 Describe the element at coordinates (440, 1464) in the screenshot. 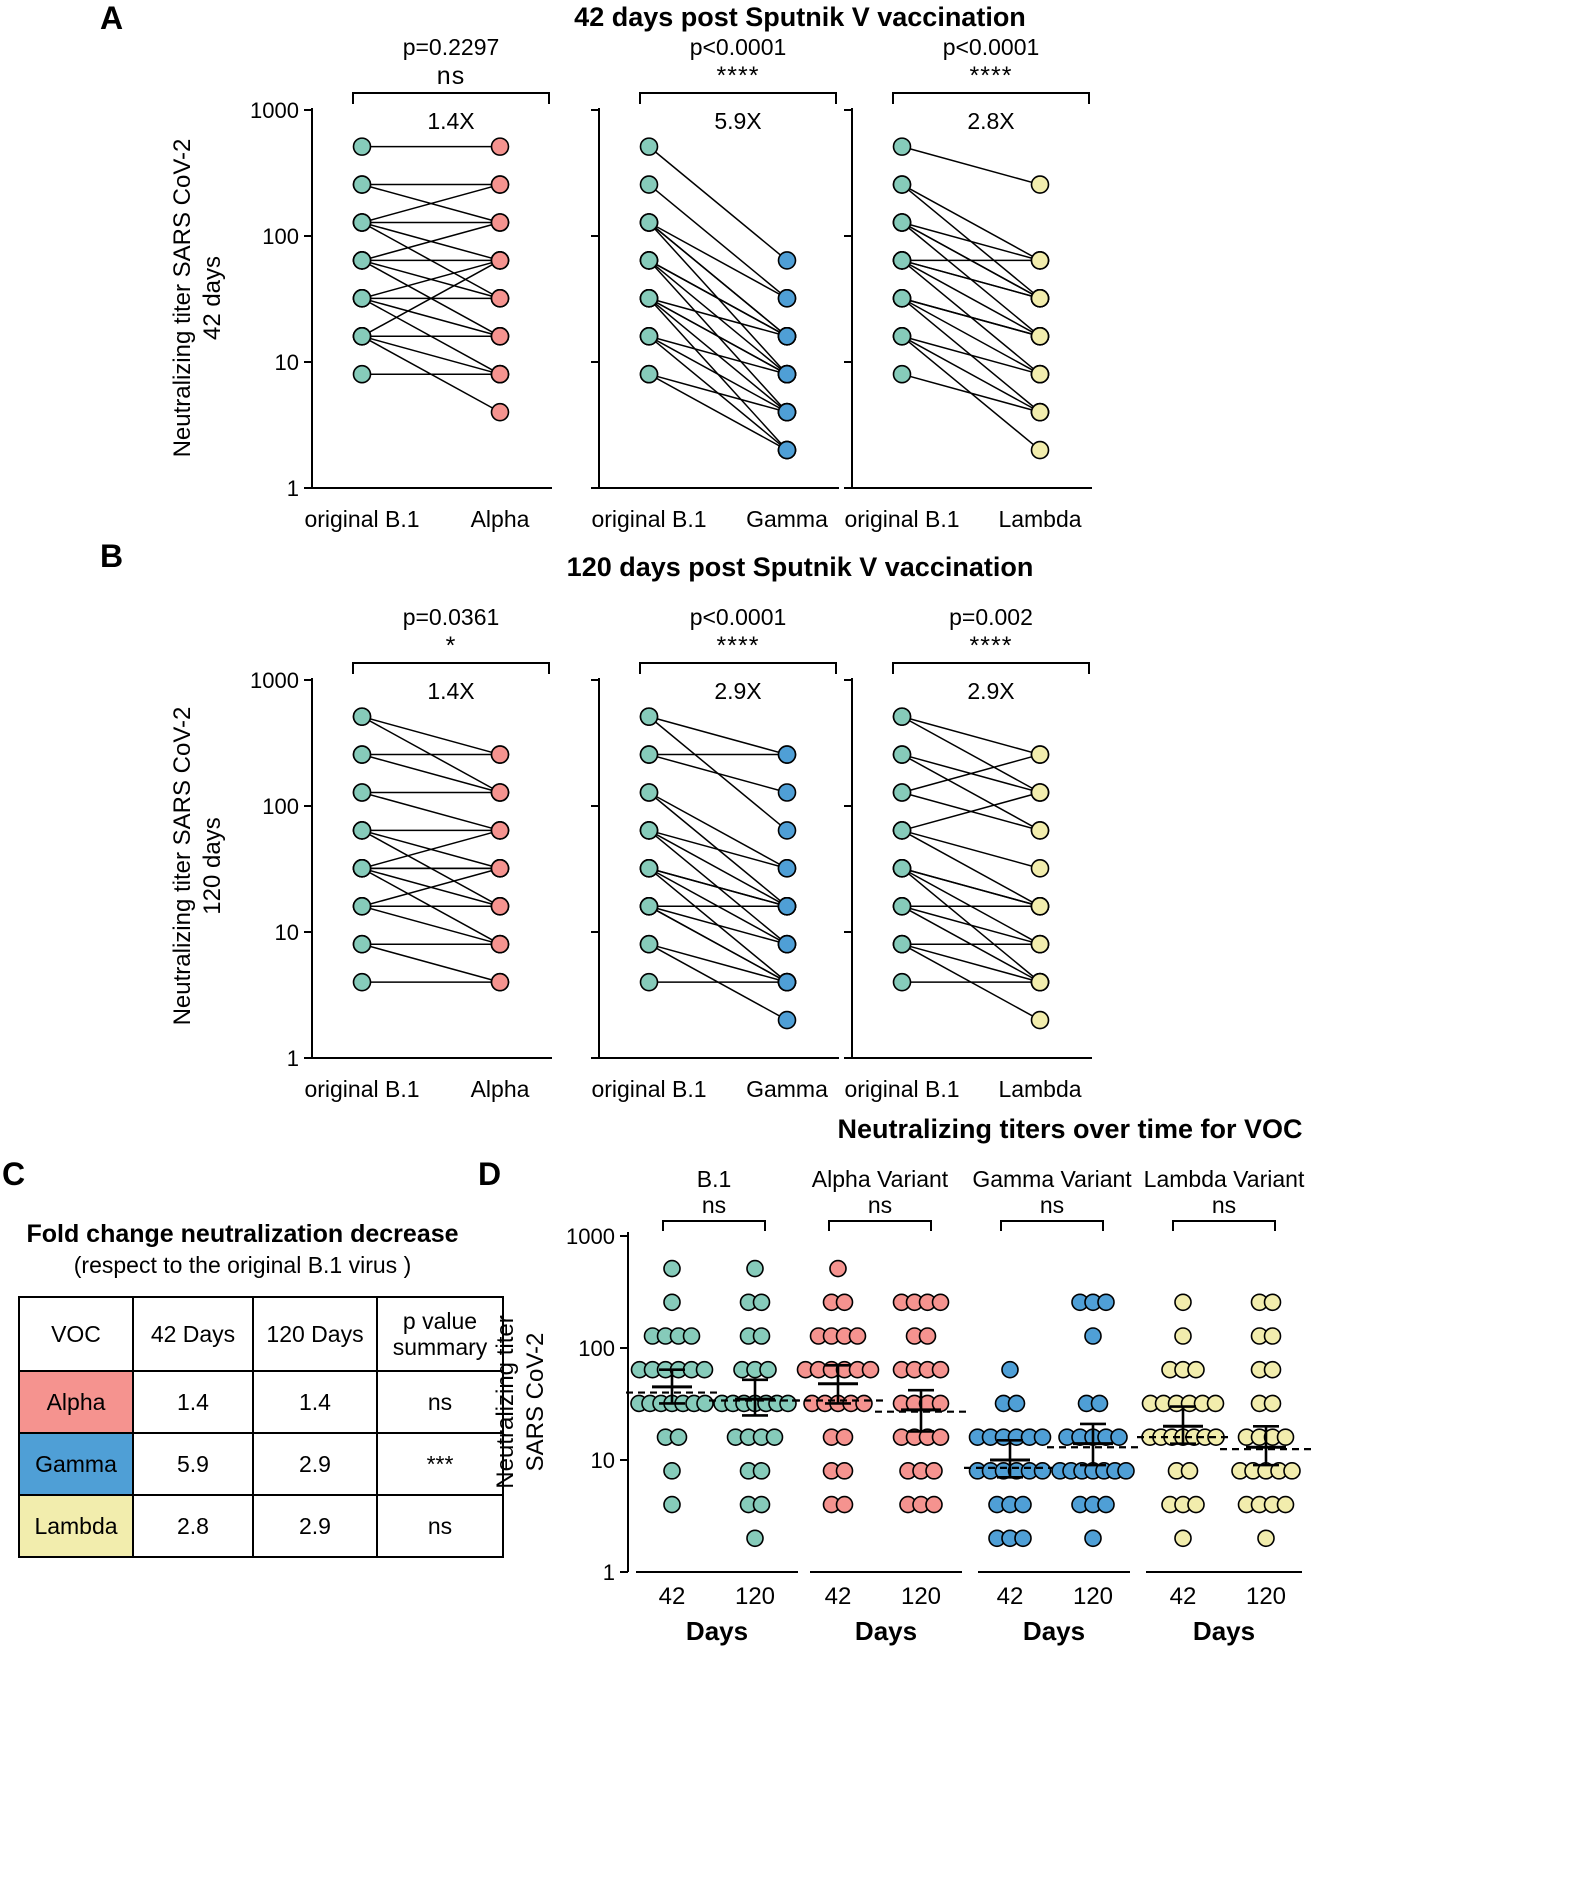

I see `gamma-p-summary: ***` at that location.